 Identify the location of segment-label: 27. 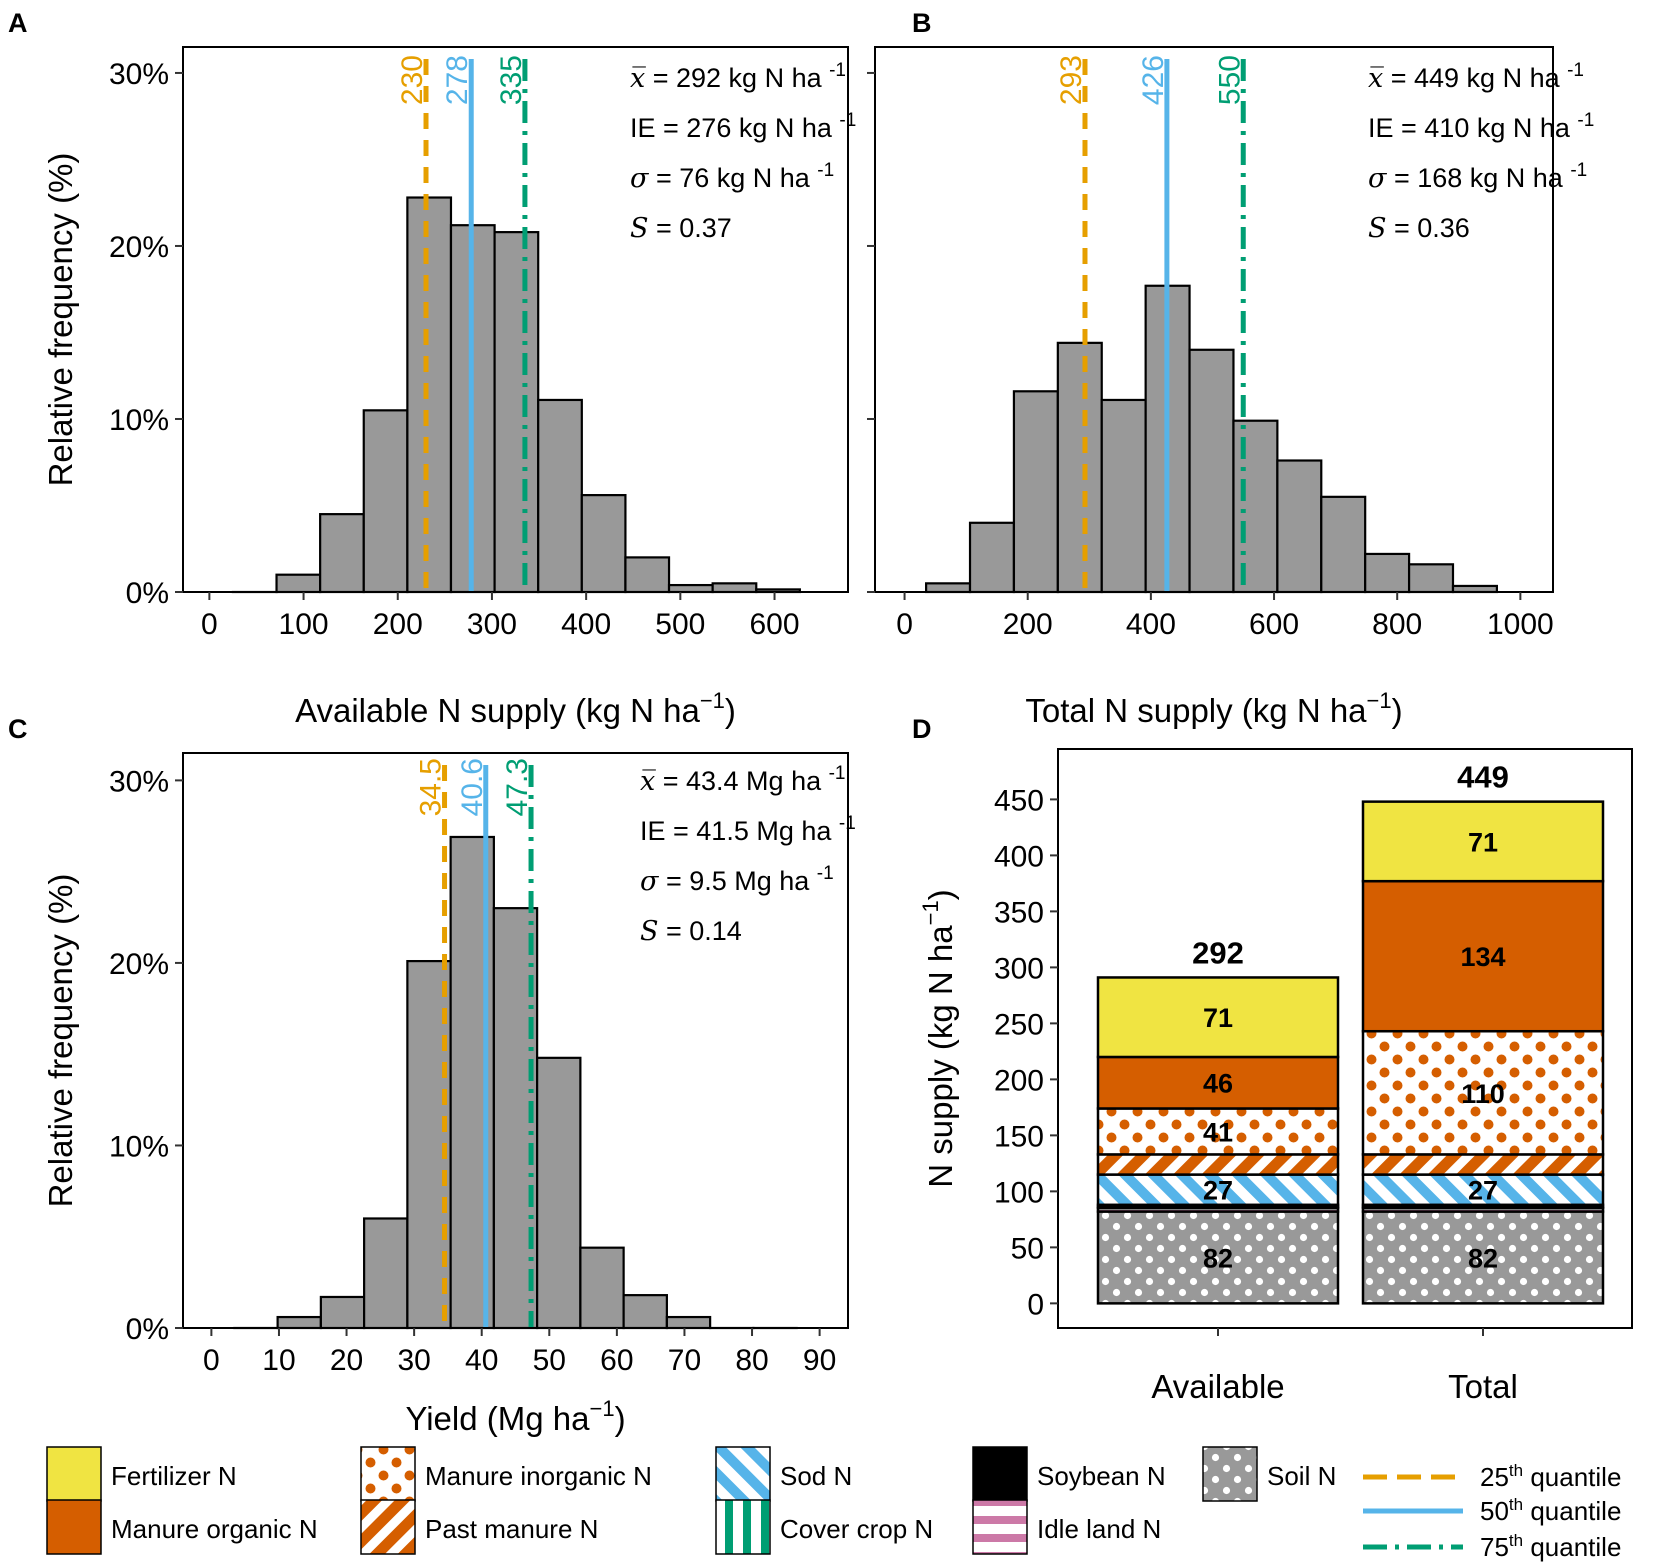
(1218, 1191).